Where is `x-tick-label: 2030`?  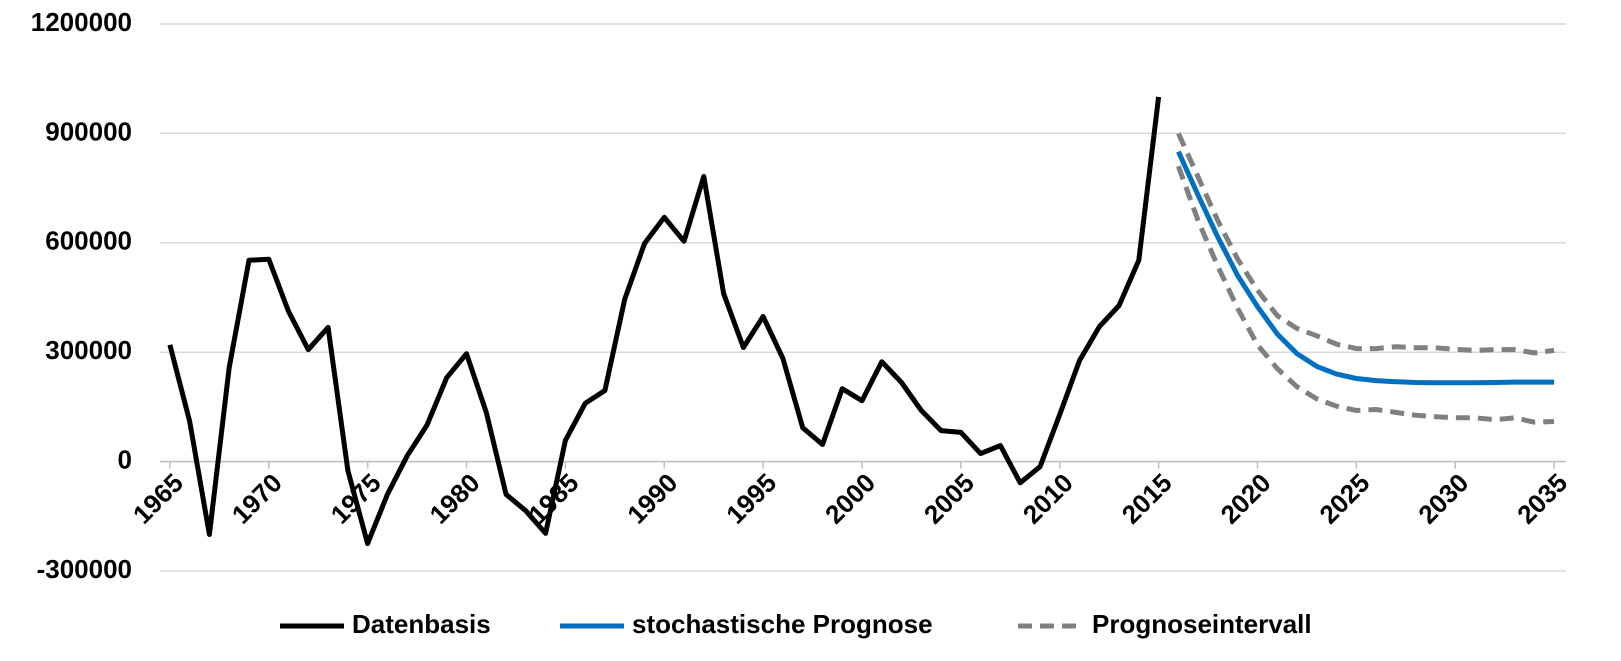
x-tick-label: 2030 is located at coordinates (1443, 498).